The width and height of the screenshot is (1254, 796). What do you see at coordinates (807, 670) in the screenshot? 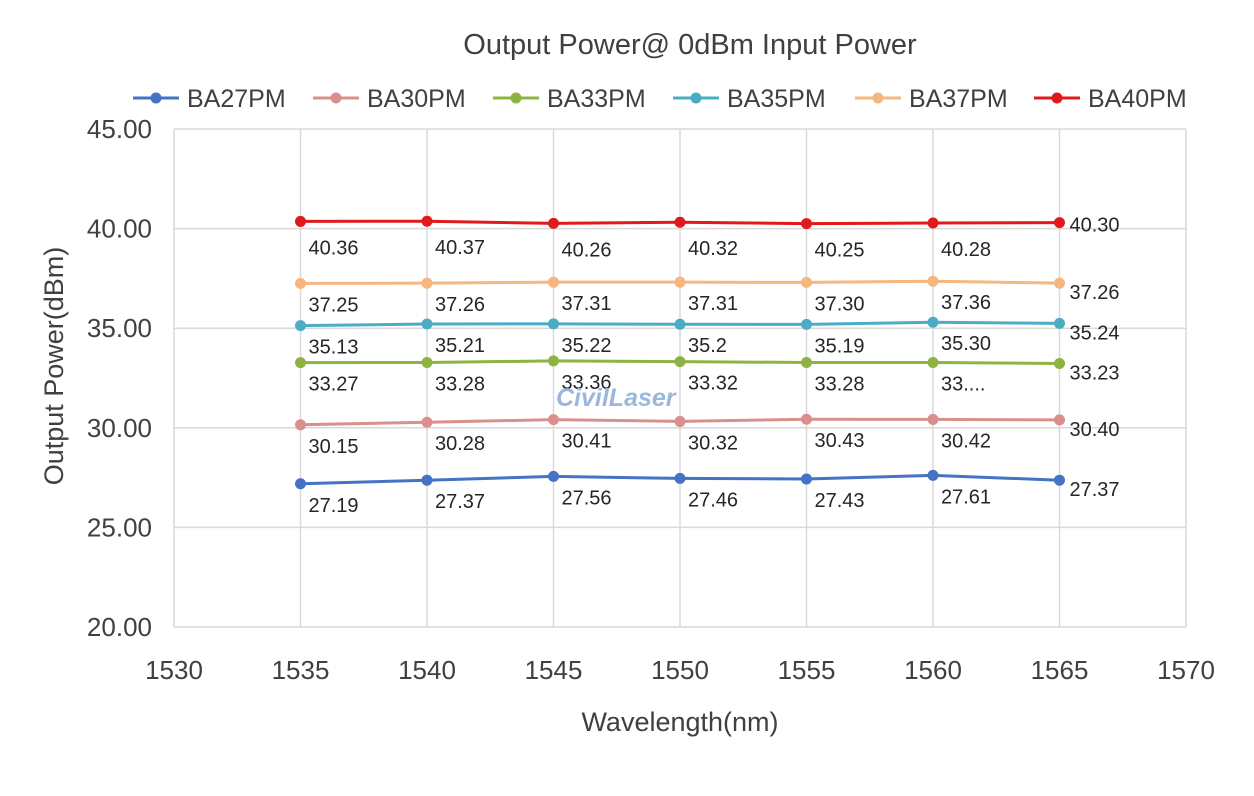
I see `x-tick-label: 1555` at bounding box center [807, 670].